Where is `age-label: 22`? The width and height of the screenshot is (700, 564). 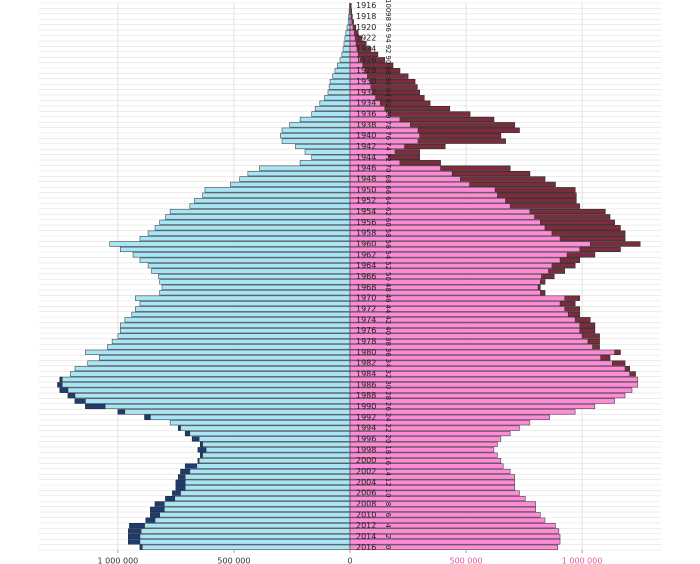 age-label: 22 is located at coordinates (388, 428).